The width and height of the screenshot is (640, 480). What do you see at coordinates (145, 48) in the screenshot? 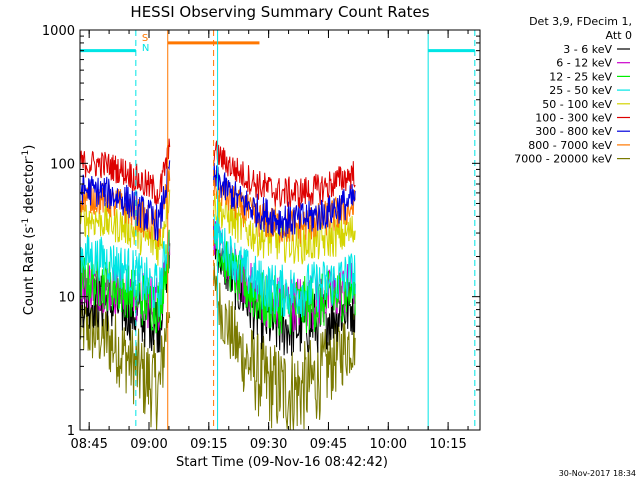
I see `night-flag-letter: N` at bounding box center [145, 48].